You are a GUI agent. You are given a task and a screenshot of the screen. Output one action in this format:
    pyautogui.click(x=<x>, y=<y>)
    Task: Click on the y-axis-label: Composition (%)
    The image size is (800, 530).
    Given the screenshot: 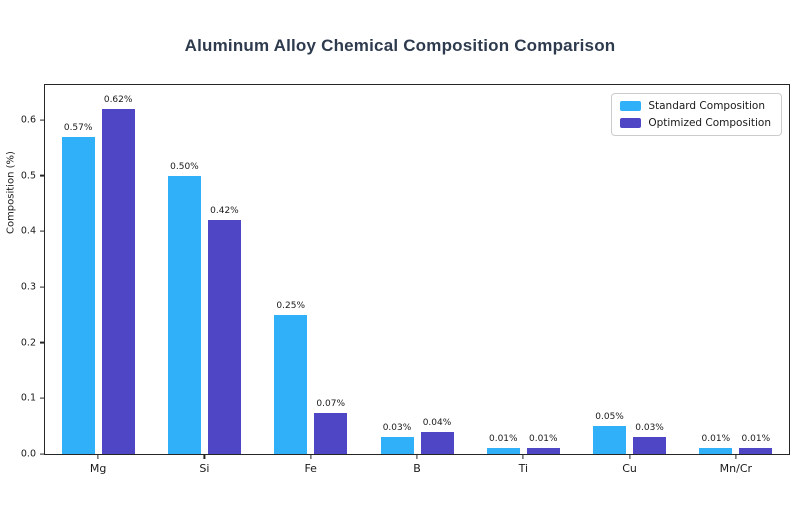 What is the action you would take?
    pyautogui.click(x=11, y=193)
    